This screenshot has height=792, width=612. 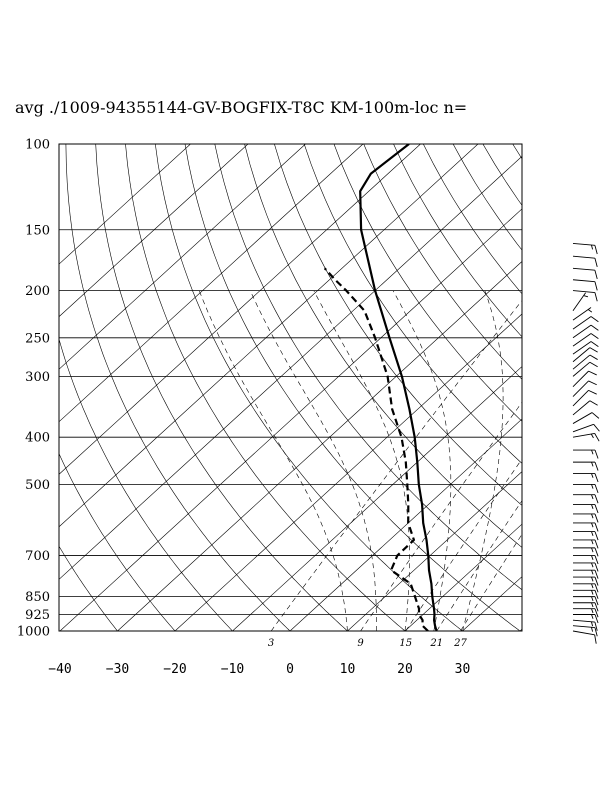 What do you see at coordinates (586, 443) in the screenshot?
I see `wind-barbs` at bounding box center [586, 443].